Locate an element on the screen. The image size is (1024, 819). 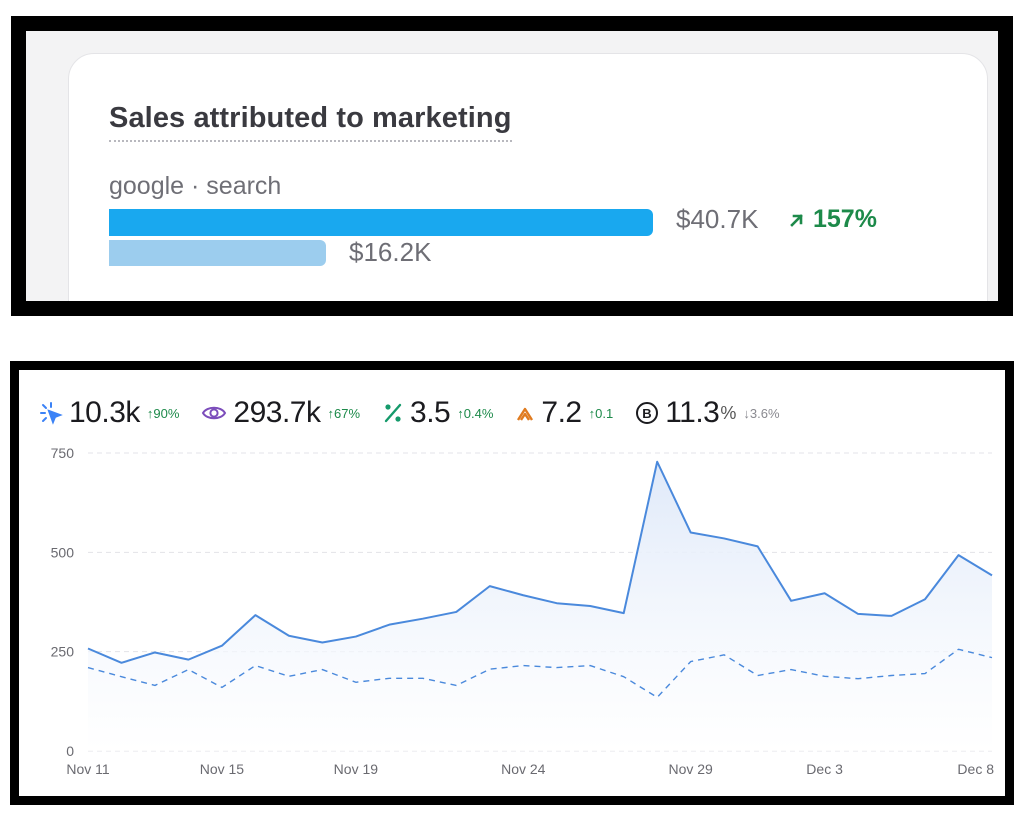
metric-value: 7.2 is located at coordinates (561, 412).